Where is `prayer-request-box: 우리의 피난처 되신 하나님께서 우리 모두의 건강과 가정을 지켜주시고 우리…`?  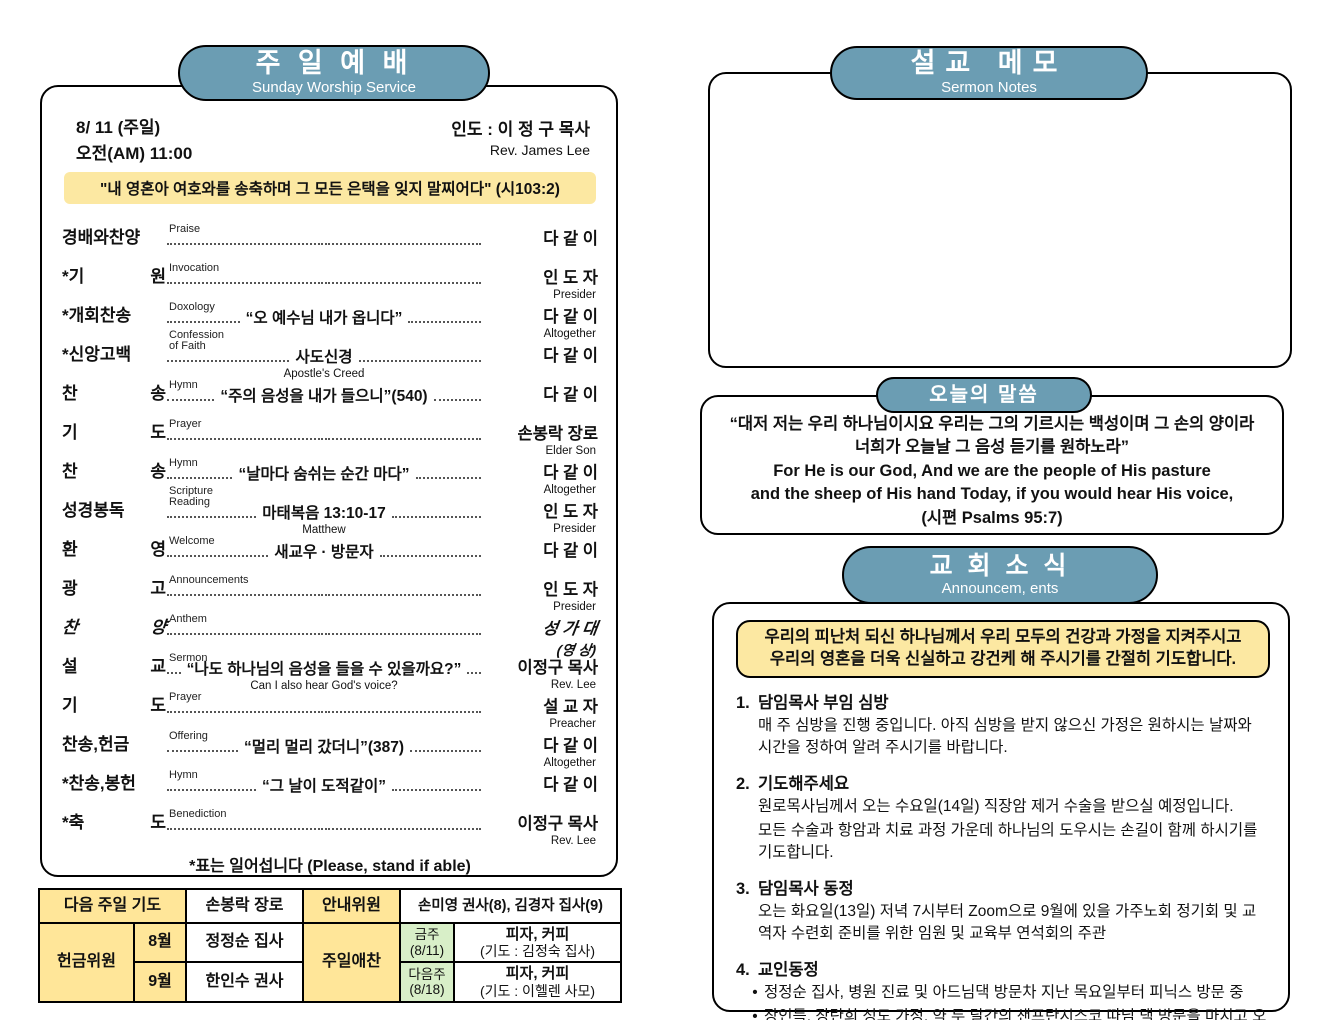 prayer-request-box: 우리의 피난처 되신 하나님께서 우리 모두의 건강과 가정을 지켜주시고 우리… is located at coordinates (1003, 649).